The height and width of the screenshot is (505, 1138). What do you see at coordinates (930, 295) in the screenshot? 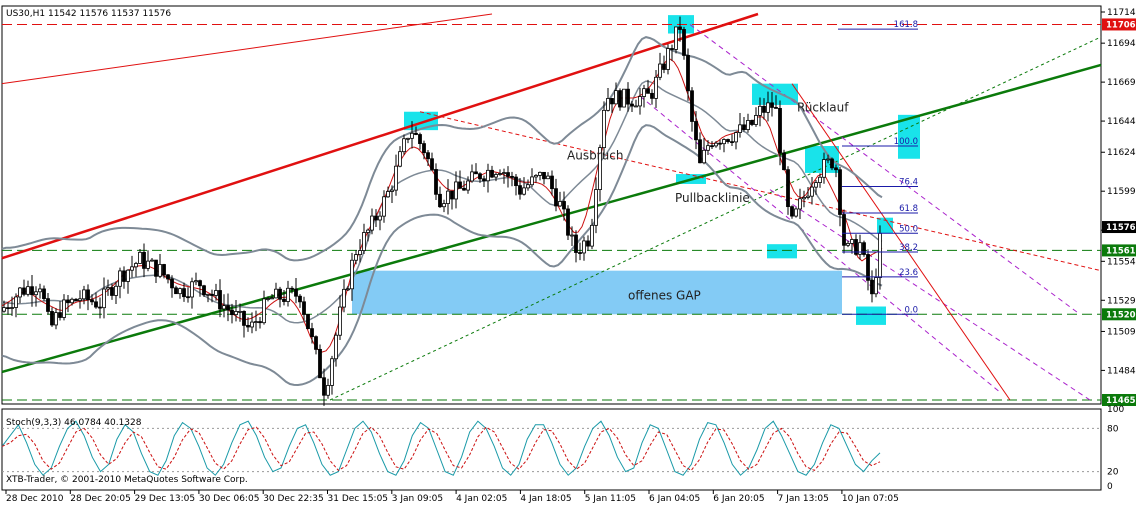
I see `purple-channel-lower` at bounding box center [930, 295].